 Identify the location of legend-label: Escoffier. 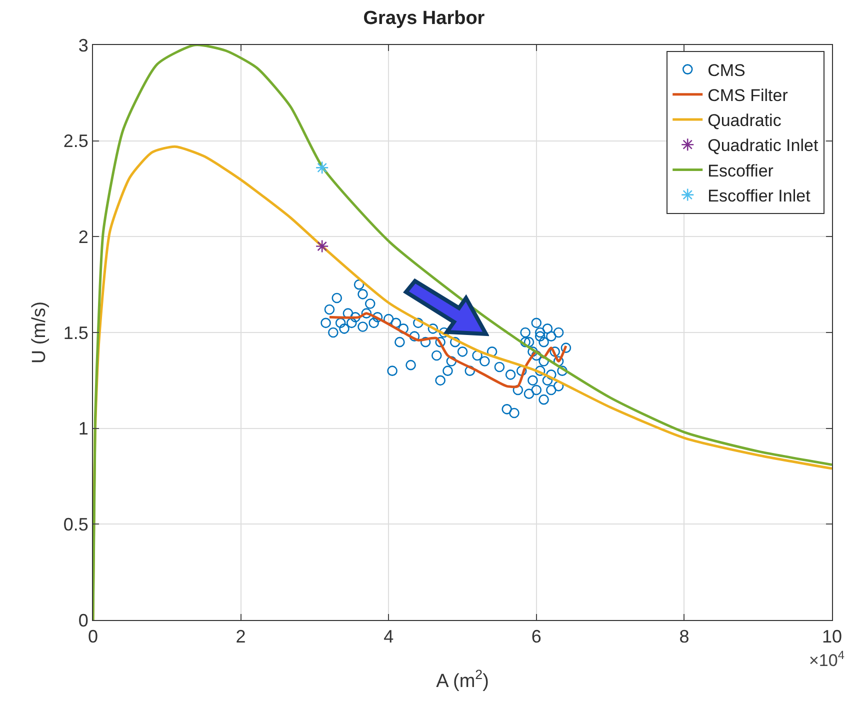
(741, 170).